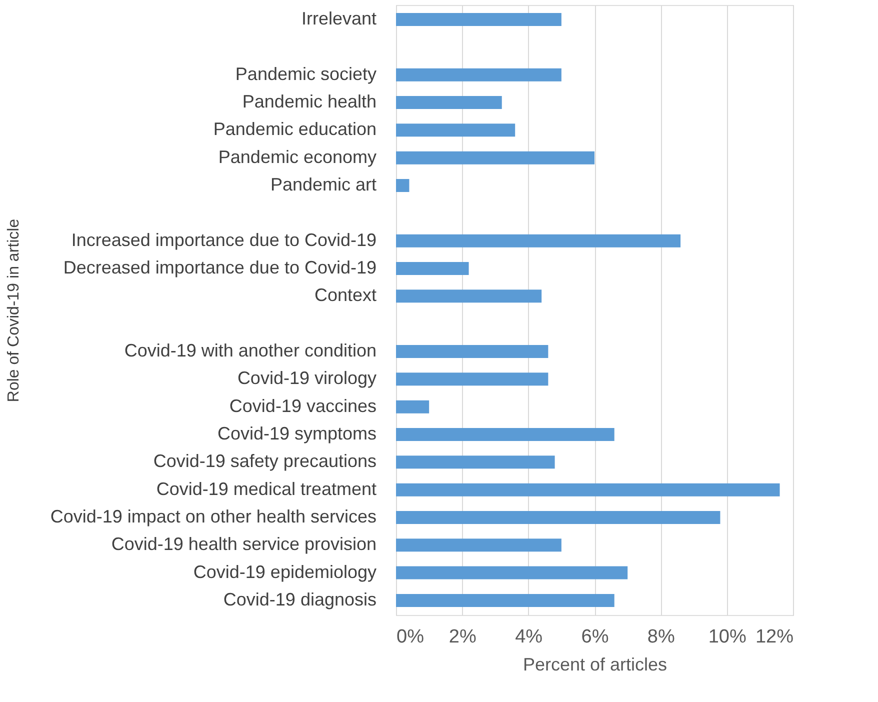 The width and height of the screenshot is (878, 702). What do you see at coordinates (338, 18) in the screenshot?
I see `y-tick-label: Irrelevant` at bounding box center [338, 18].